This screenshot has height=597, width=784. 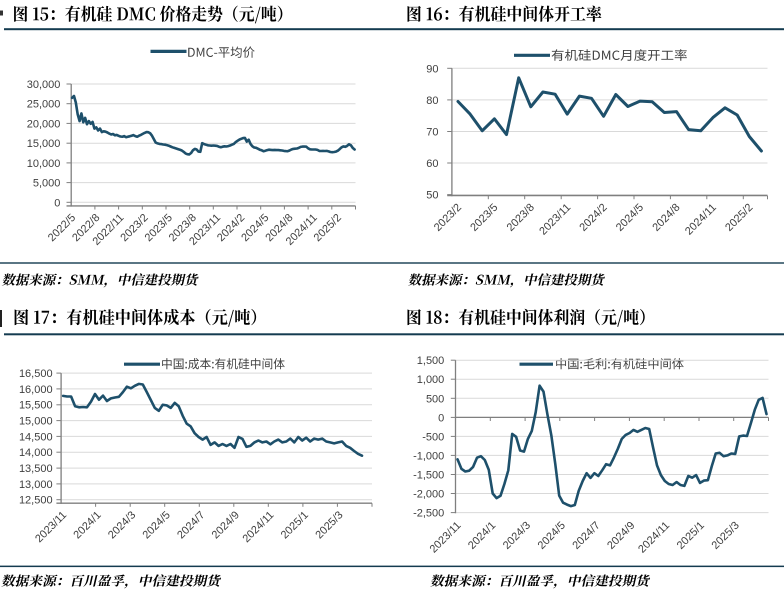 What do you see at coordinates (432, 164) in the screenshot?
I see `svg-text: 60` at bounding box center [432, 164].